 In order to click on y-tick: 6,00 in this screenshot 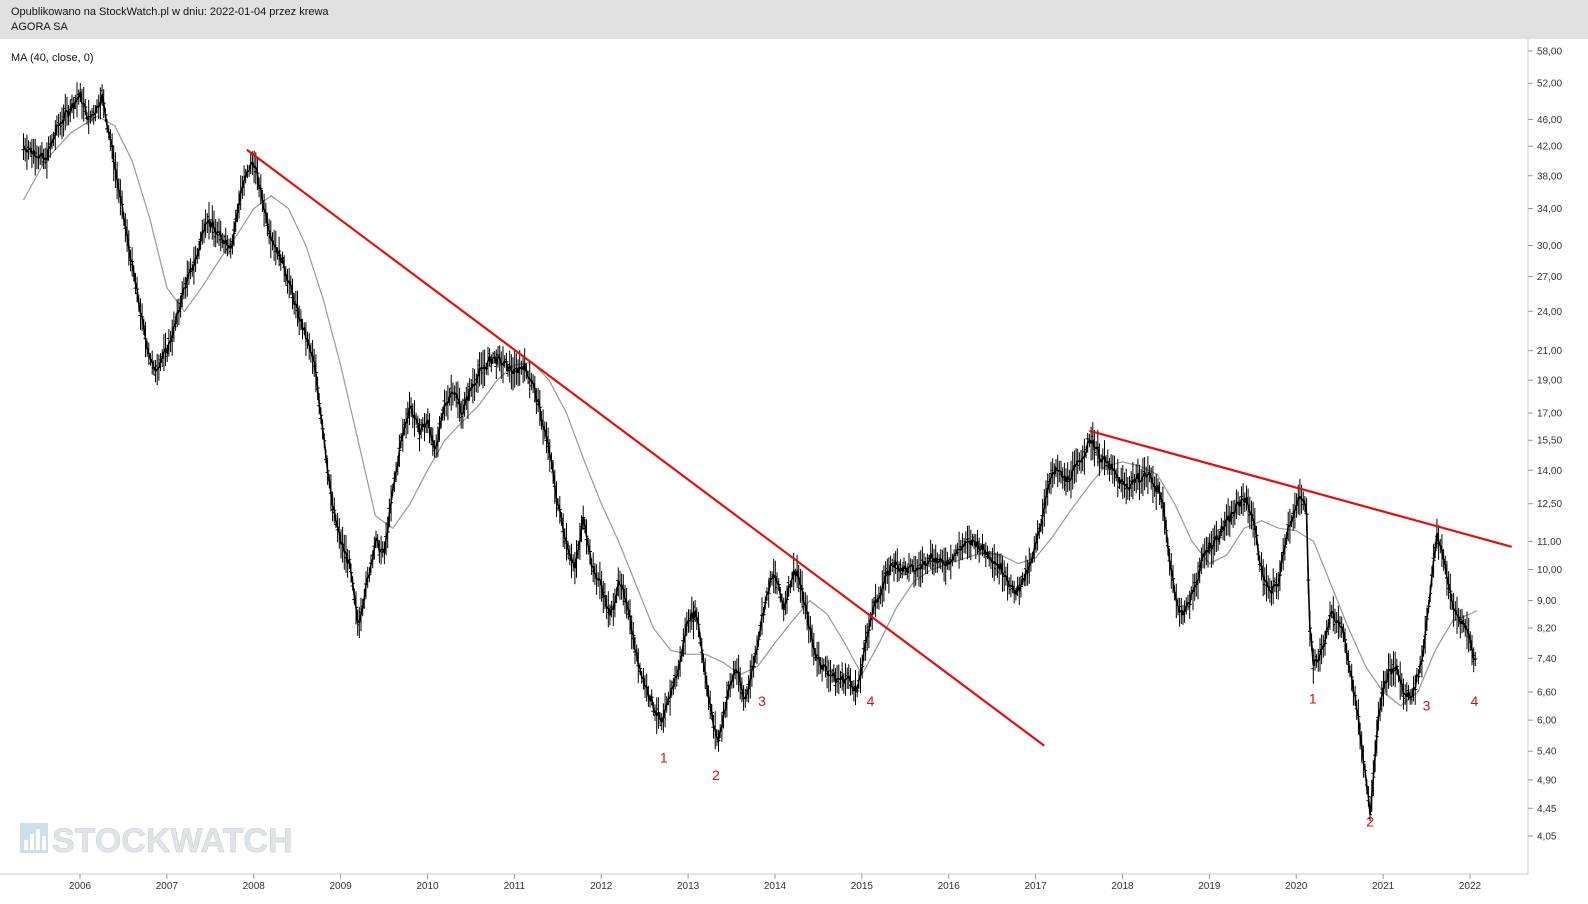, I will do `click(1542, 721)`.